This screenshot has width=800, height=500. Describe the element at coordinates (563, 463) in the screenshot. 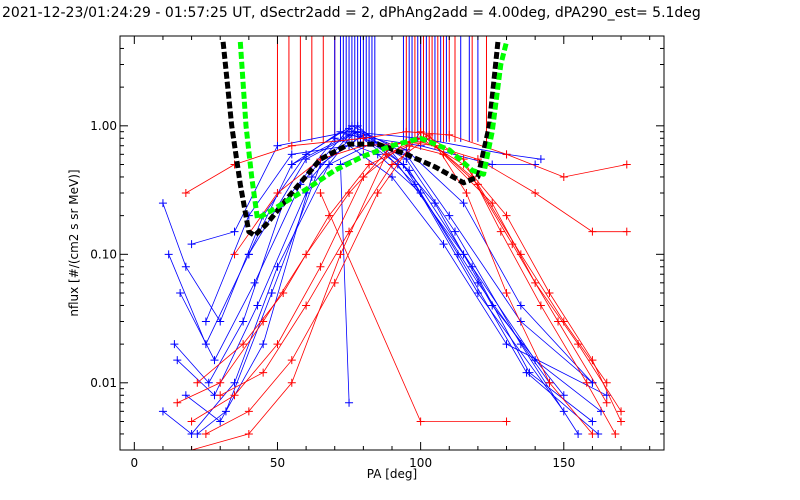

I see `x-tick-label: 150` at that location.